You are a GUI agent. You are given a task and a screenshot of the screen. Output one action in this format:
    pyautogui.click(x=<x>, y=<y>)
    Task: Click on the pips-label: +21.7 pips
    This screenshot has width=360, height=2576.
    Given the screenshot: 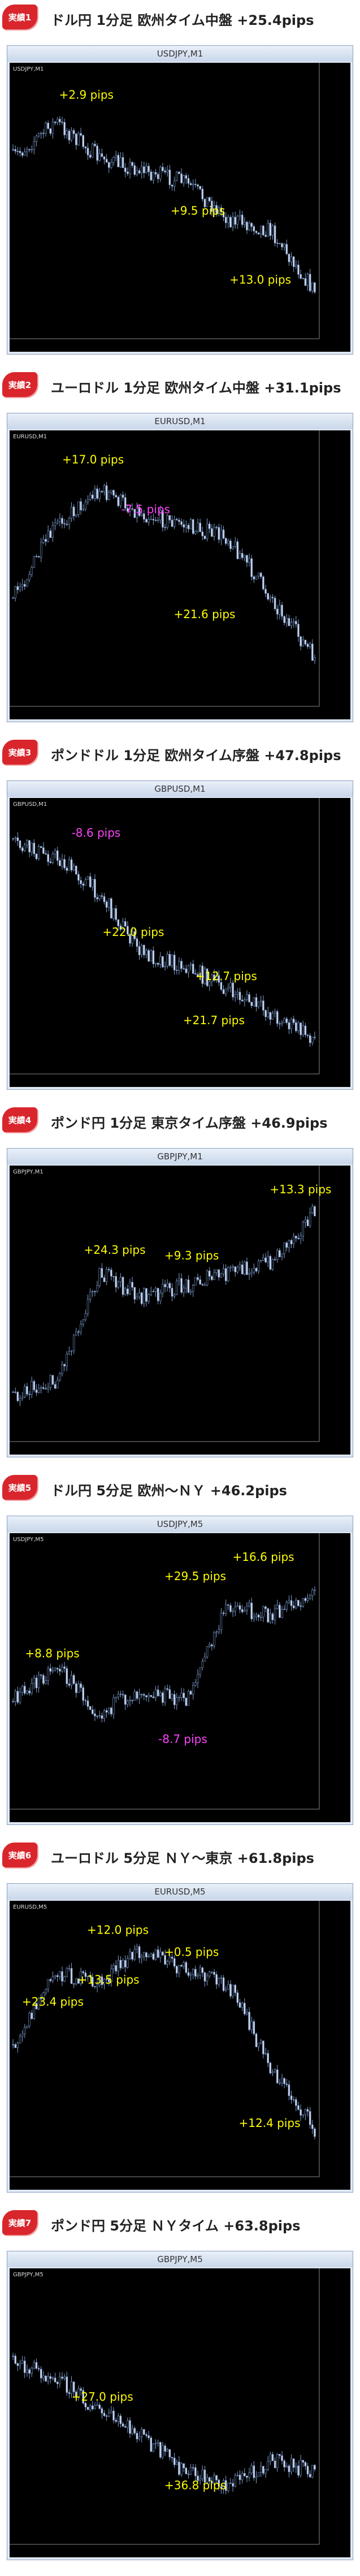 What is the action you would take?
    pyautogui.click(x=214, y=1020)
    